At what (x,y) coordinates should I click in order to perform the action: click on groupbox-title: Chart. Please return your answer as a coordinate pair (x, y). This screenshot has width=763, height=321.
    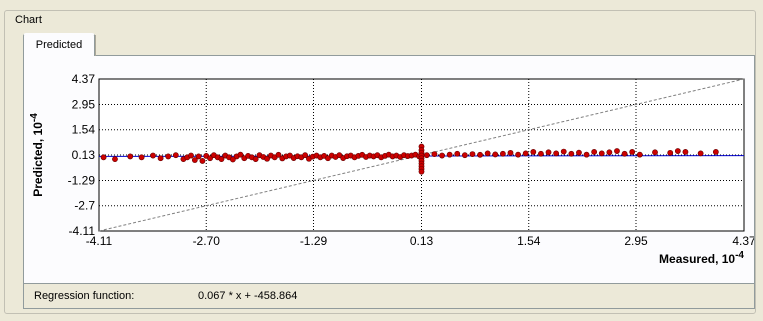
    Looking at the image, I should click on (28, 20).